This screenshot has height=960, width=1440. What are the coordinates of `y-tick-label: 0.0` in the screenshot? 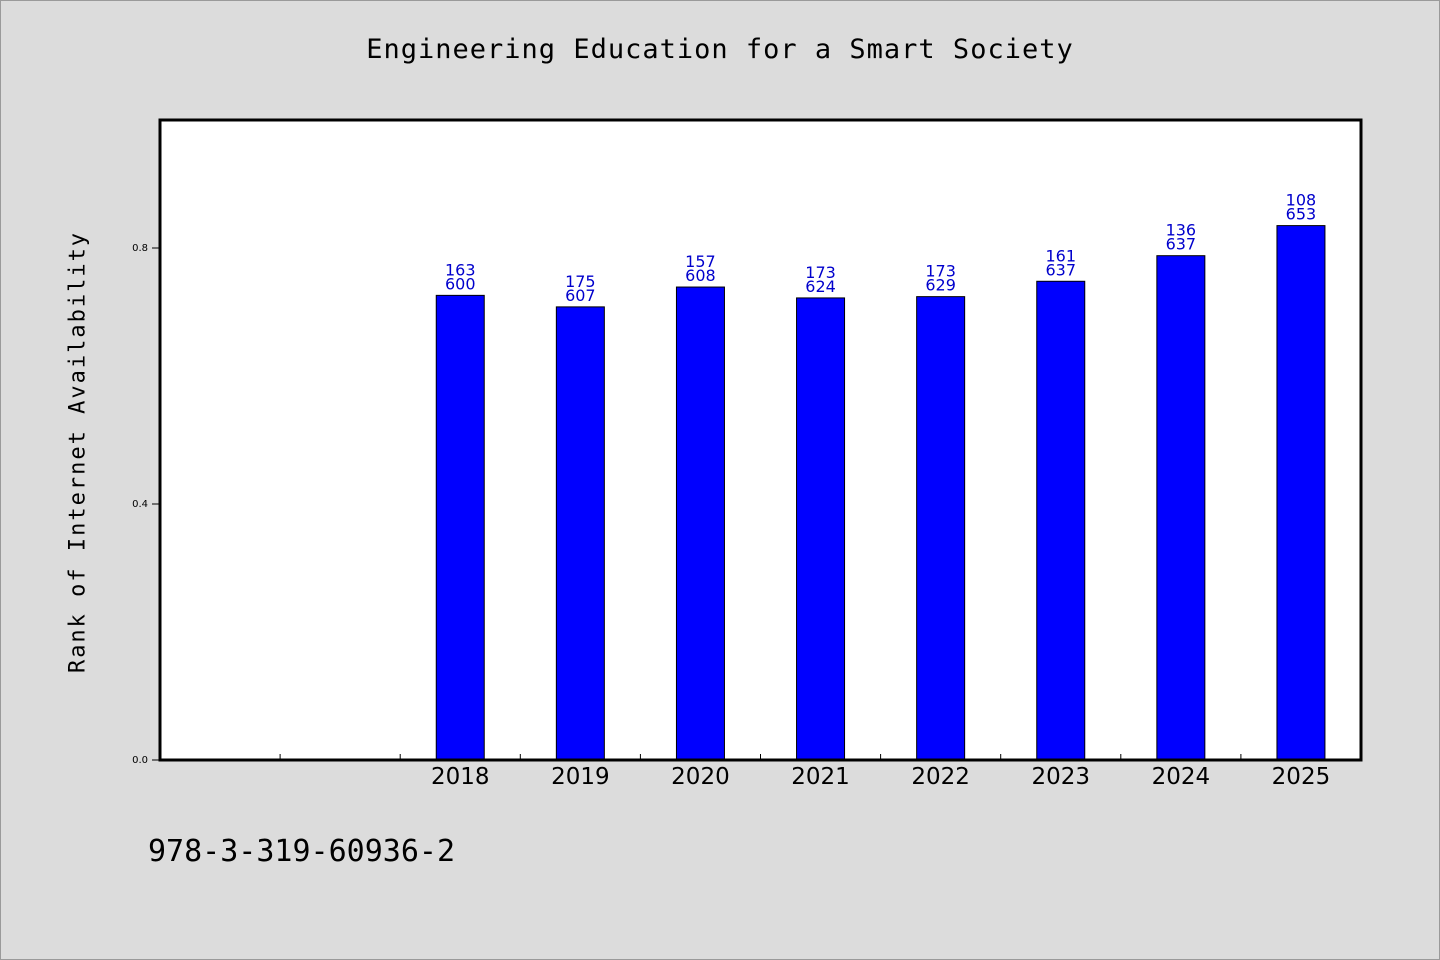 It's located at (140, 760).